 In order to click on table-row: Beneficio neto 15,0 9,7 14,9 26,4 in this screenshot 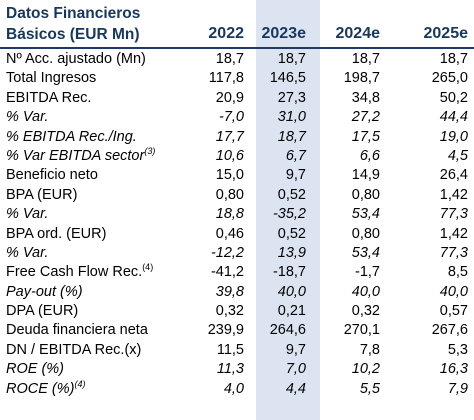, I will do `click(237, 175)`.